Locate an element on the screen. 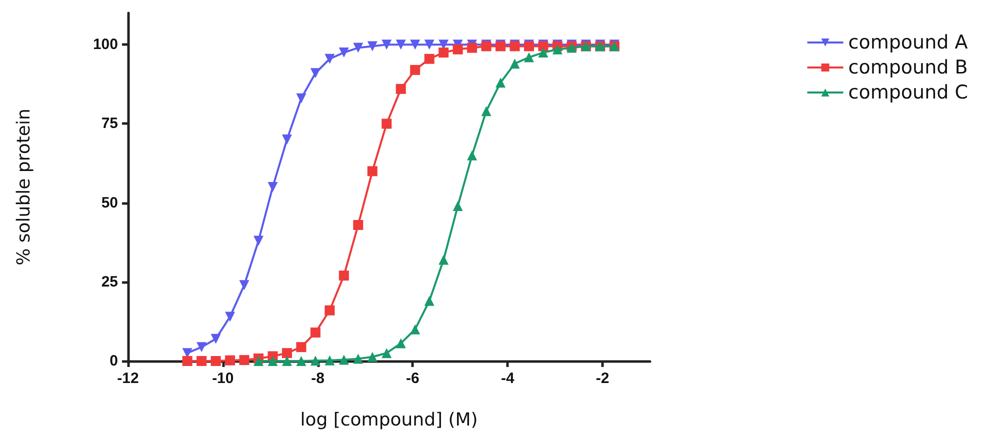  legend-label: compound C is located at coordinates (908, 93).